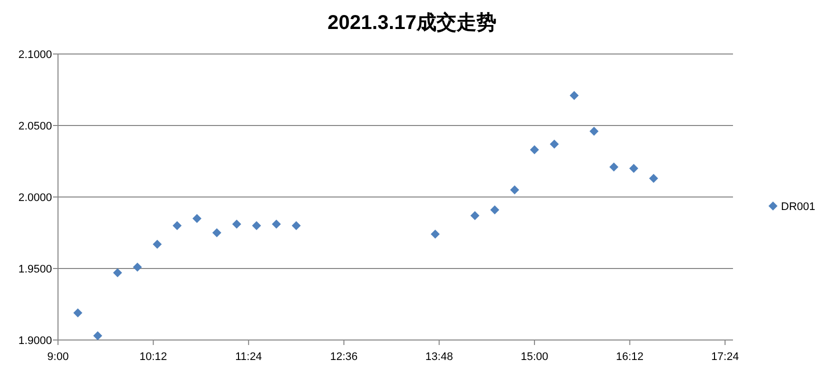  I want to click on y-tick-label: 2.0500, so click(35, 126).